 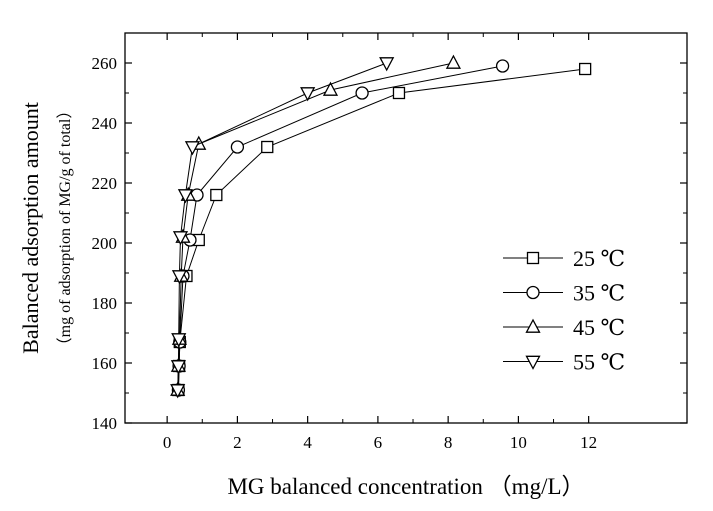 I want to click on y-tick-label: 200, so click(x=105, y=243).